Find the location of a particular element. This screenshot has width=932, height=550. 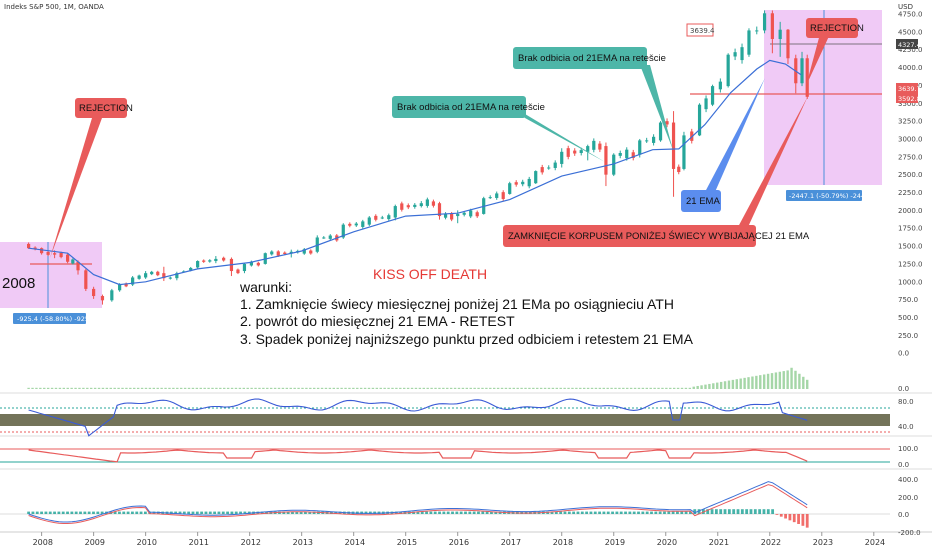

candle-f3 is located at coordinates (73, 261).